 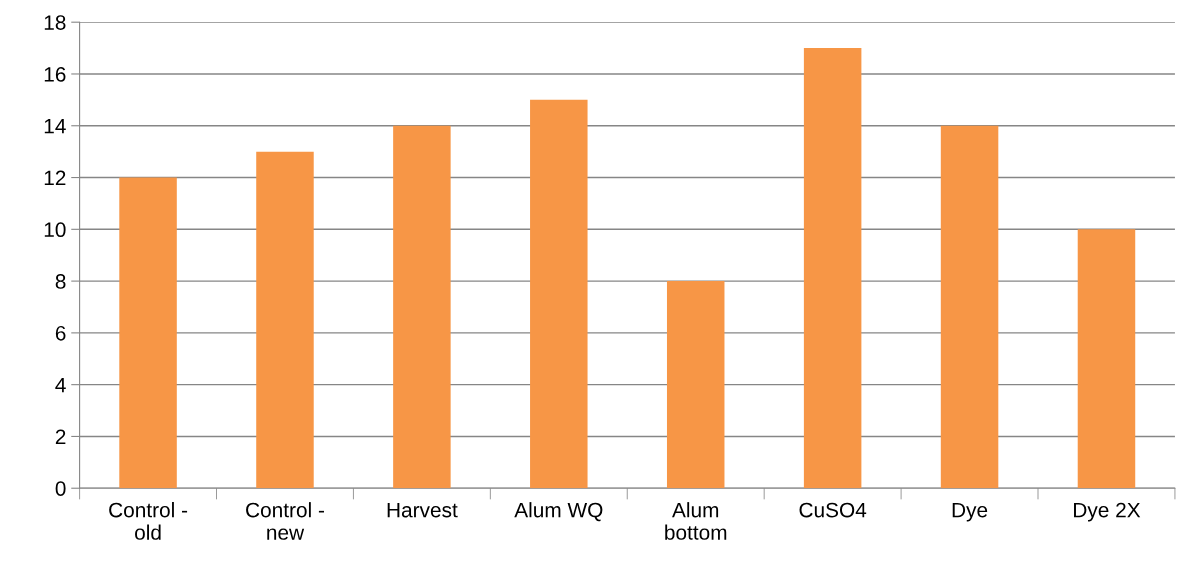 I want to click on y-tick-label: 4, so click(x=60, y=385).